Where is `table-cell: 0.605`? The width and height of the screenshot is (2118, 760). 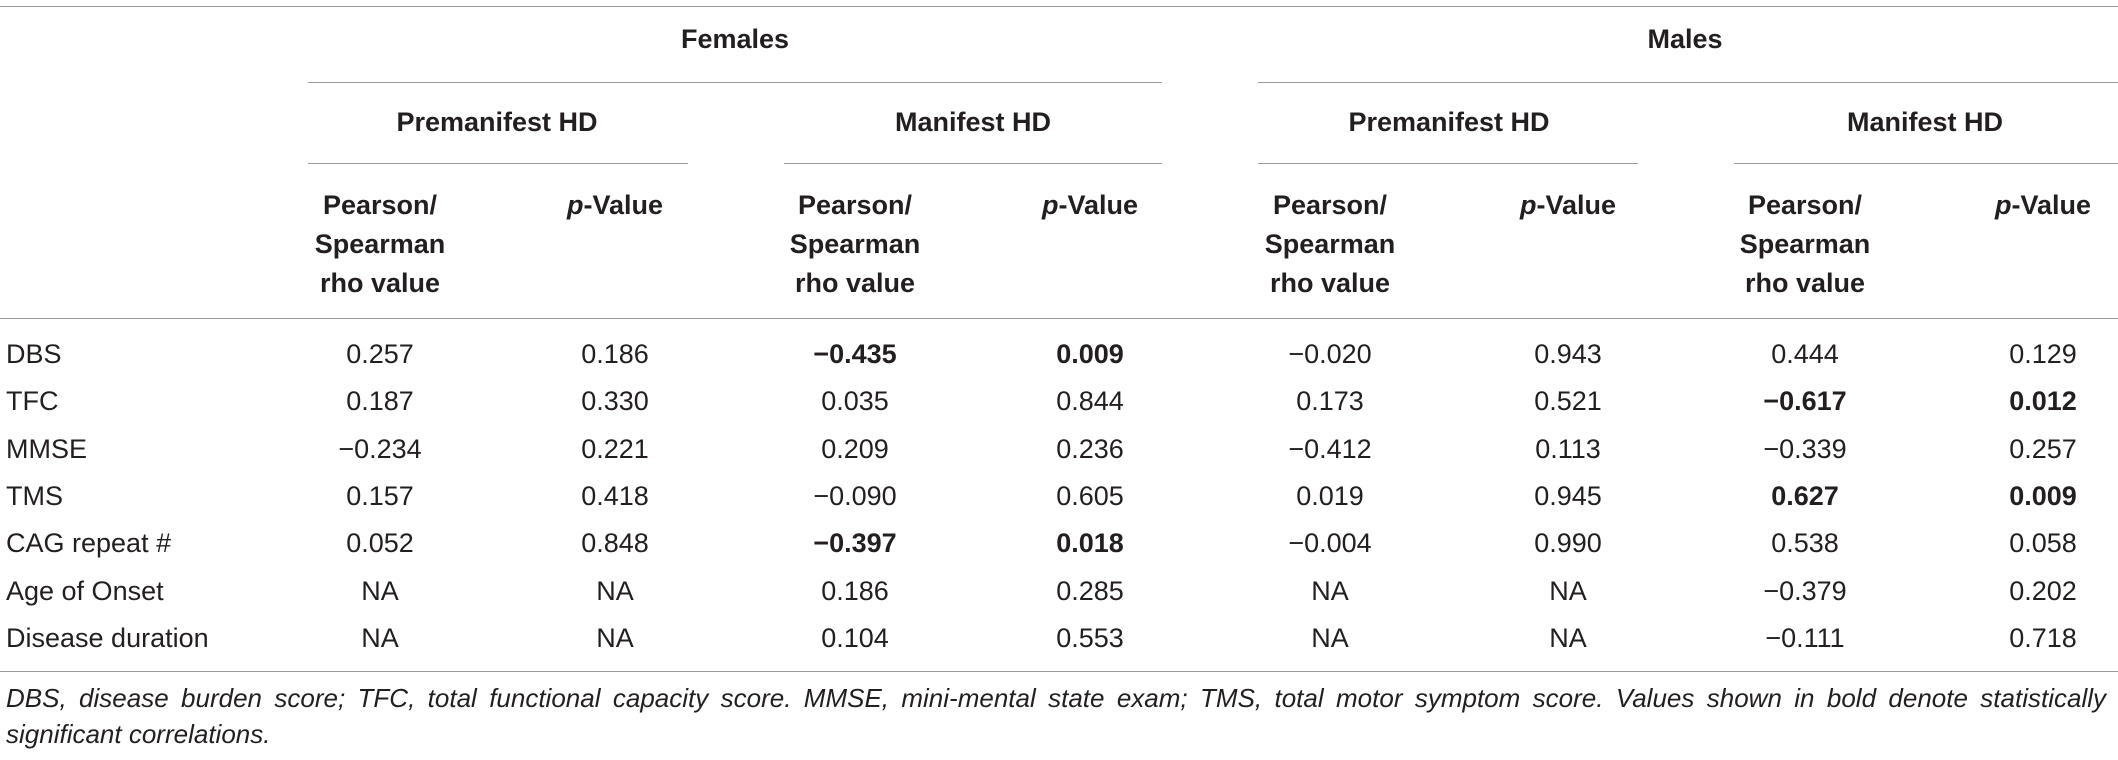 table-cell: 0.605 is located at coordinates (1090, 496).